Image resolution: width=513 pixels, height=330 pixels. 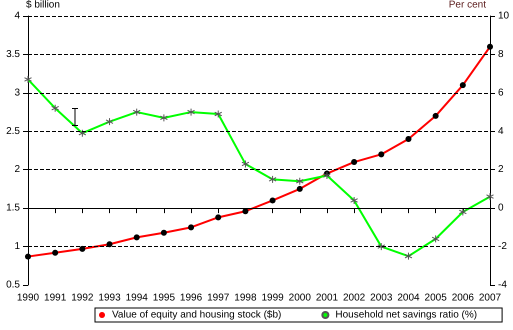 What do you see at coordinates (467, 5) in the screenshot?
I see `y2-axis-title: Per cent` at bounding box center [467, 5].